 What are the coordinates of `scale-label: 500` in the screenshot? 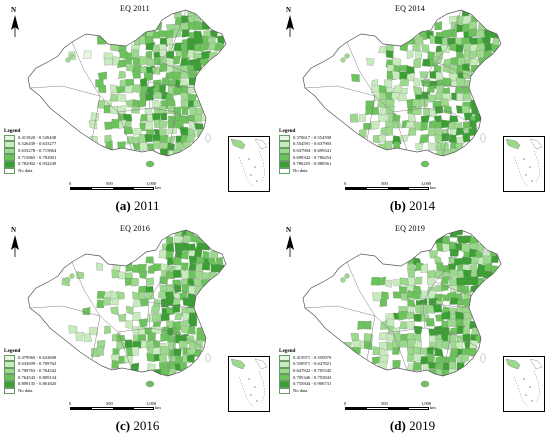 It's located at (384, 183).